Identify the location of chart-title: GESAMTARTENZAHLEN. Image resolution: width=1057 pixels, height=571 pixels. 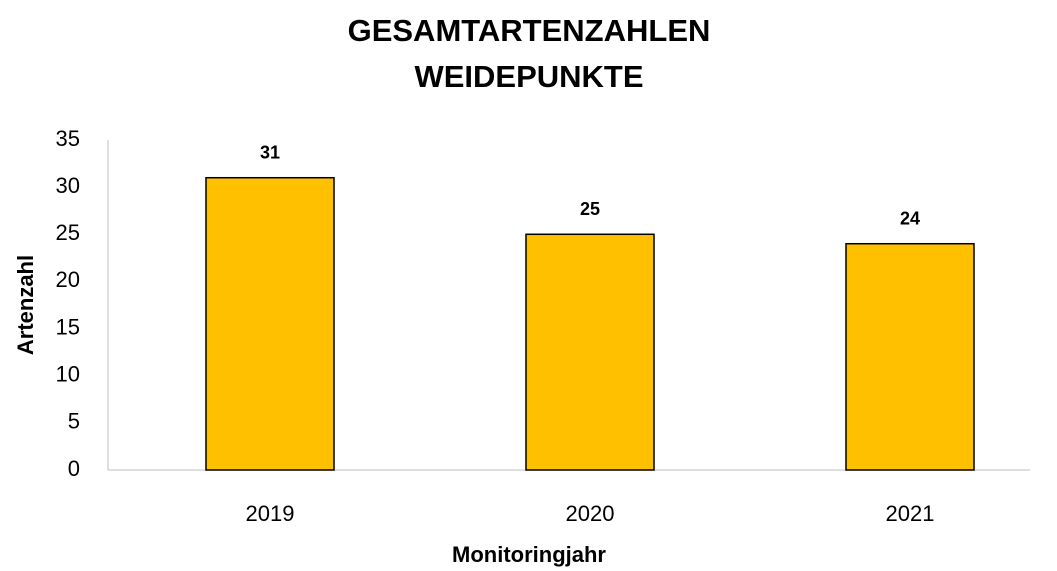
(529, 30).